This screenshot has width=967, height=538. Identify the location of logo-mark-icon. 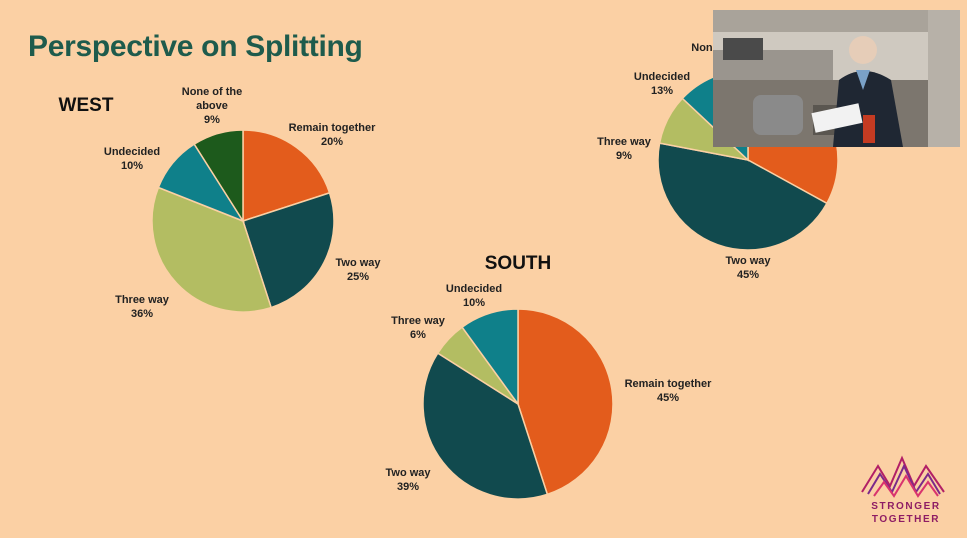
(903, 476).